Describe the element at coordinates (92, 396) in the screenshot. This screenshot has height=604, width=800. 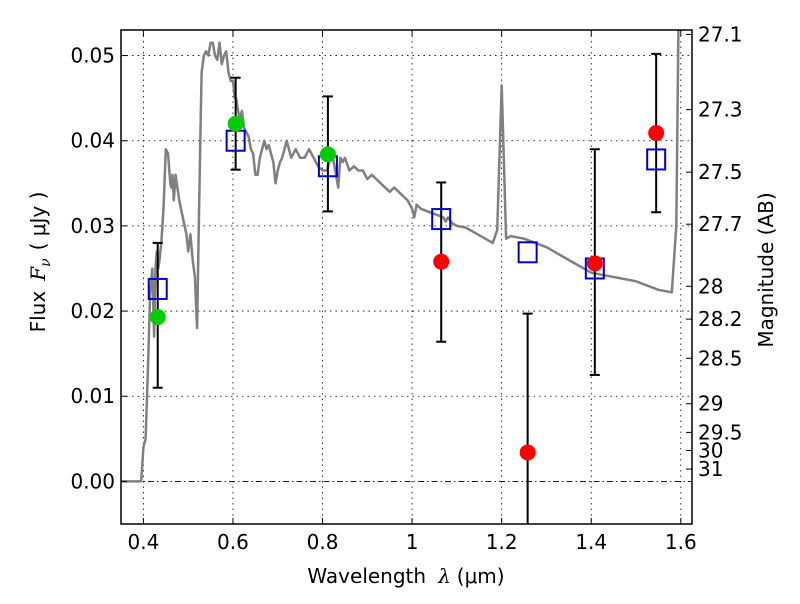
I see `y-tick-label: 0.01` at that location.